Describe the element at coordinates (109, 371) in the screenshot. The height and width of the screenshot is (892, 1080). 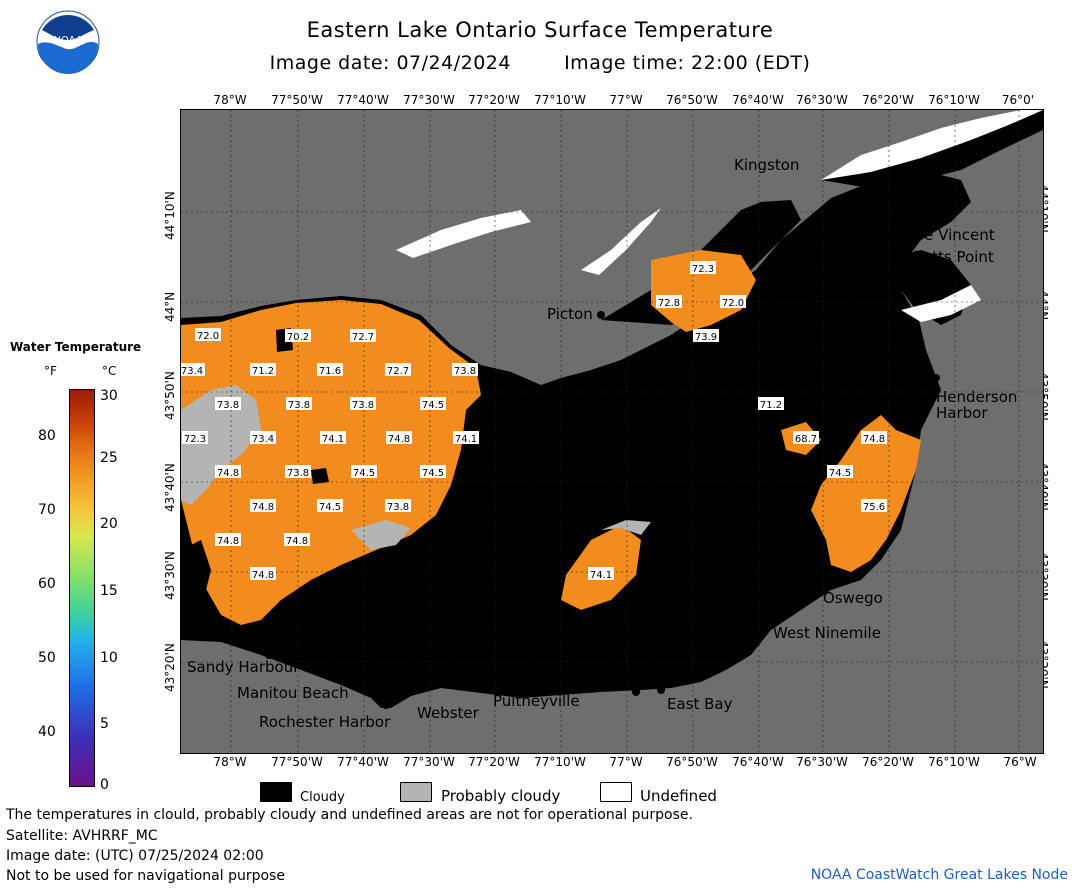
I see `legend-unit-c: °C` at that location.